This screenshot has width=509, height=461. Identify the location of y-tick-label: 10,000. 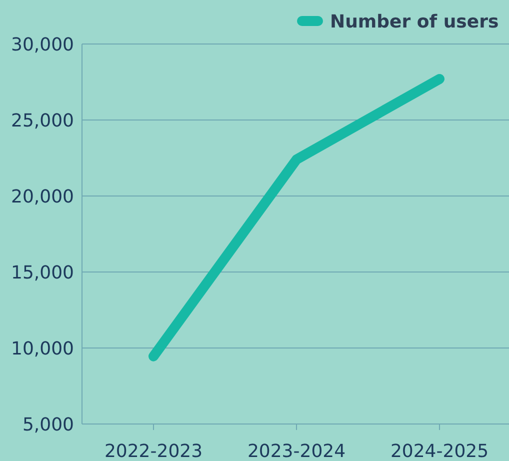
(42, 349).